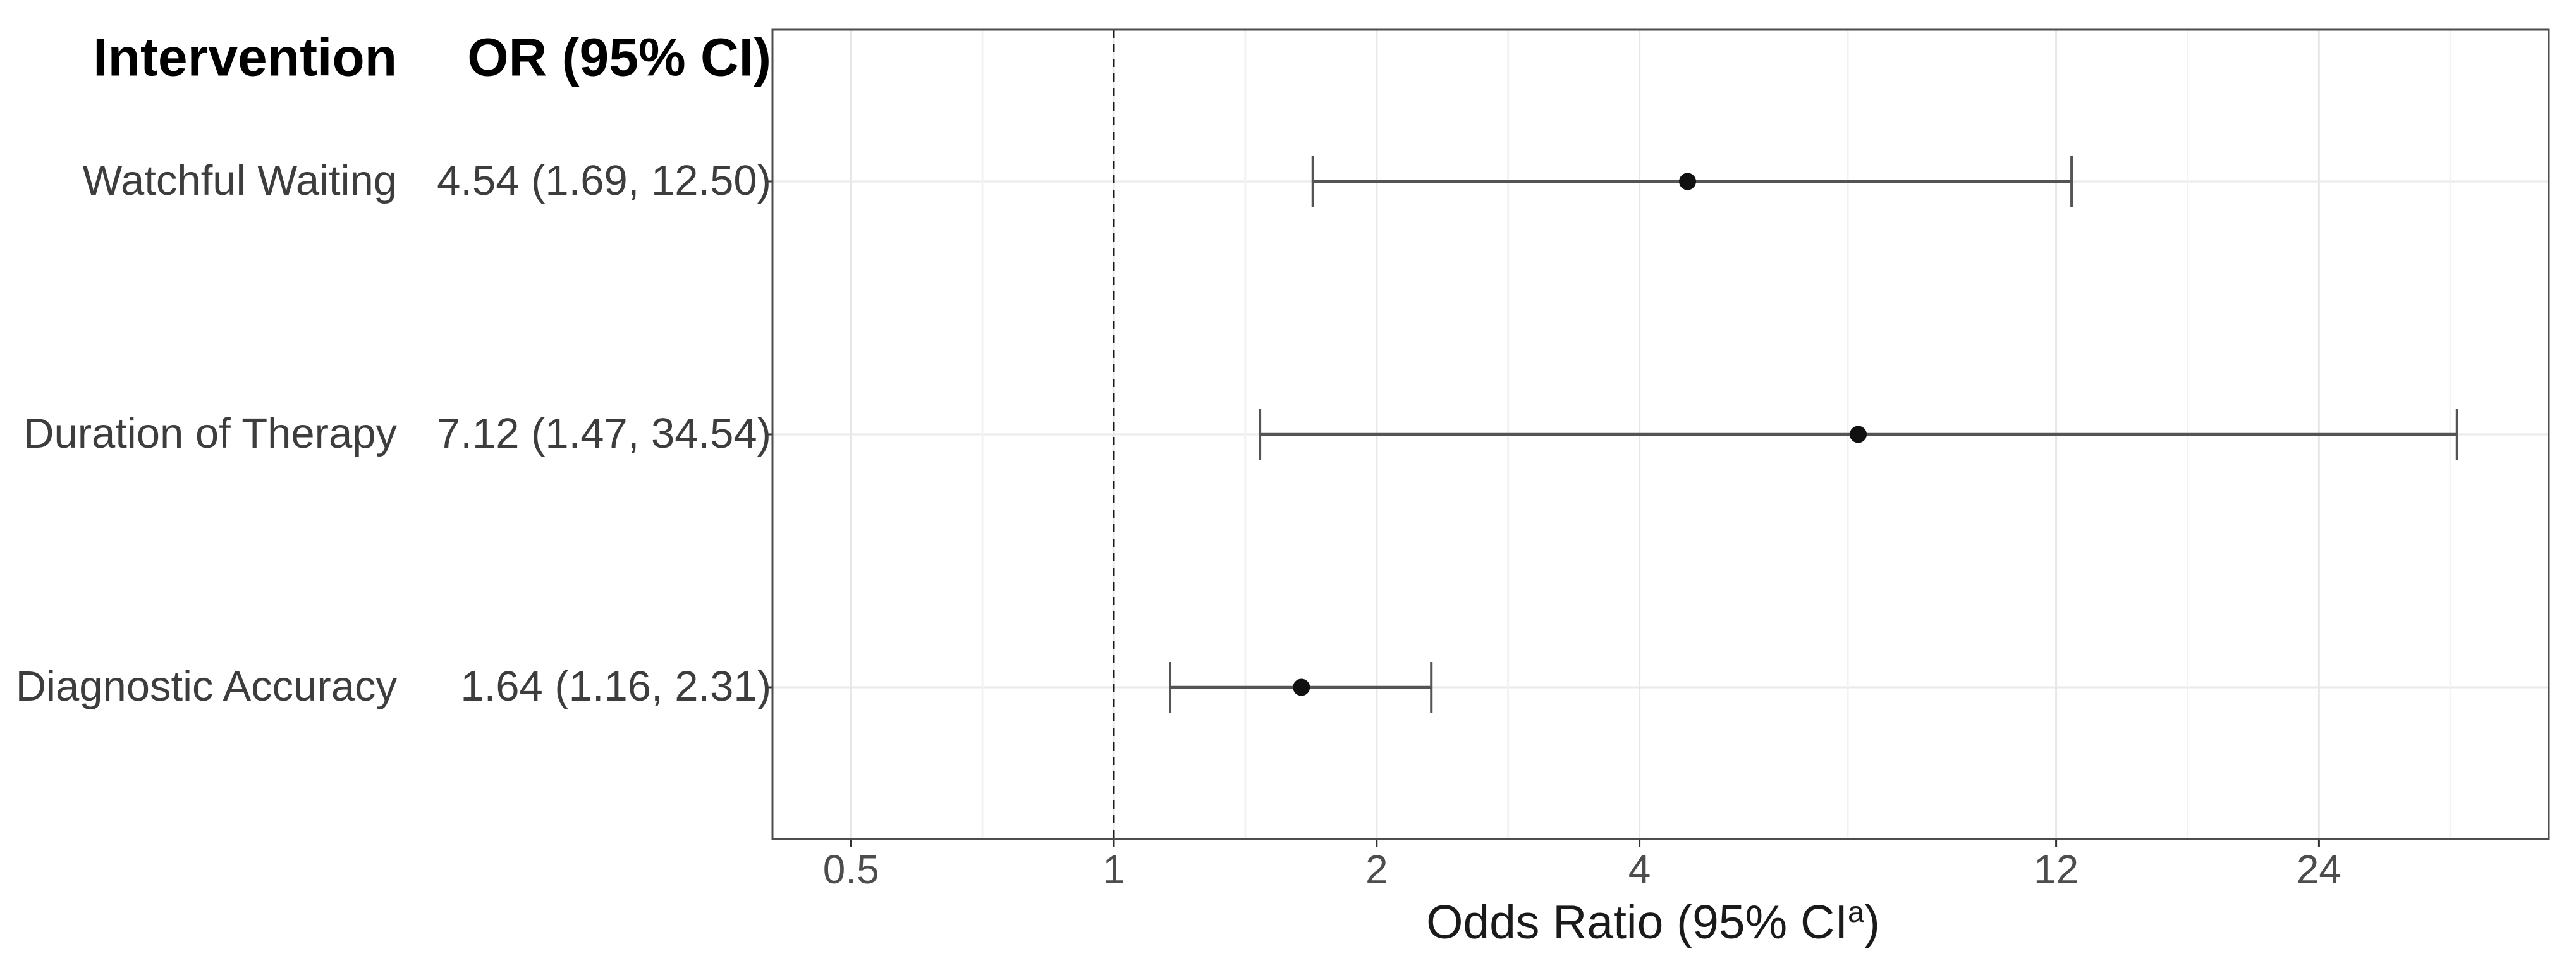 Image resolution: width=2576 pixels, height=975 pixels. I want to click on x-axis-title: Odds Ratio (95% CIa), so click(1653, 922).